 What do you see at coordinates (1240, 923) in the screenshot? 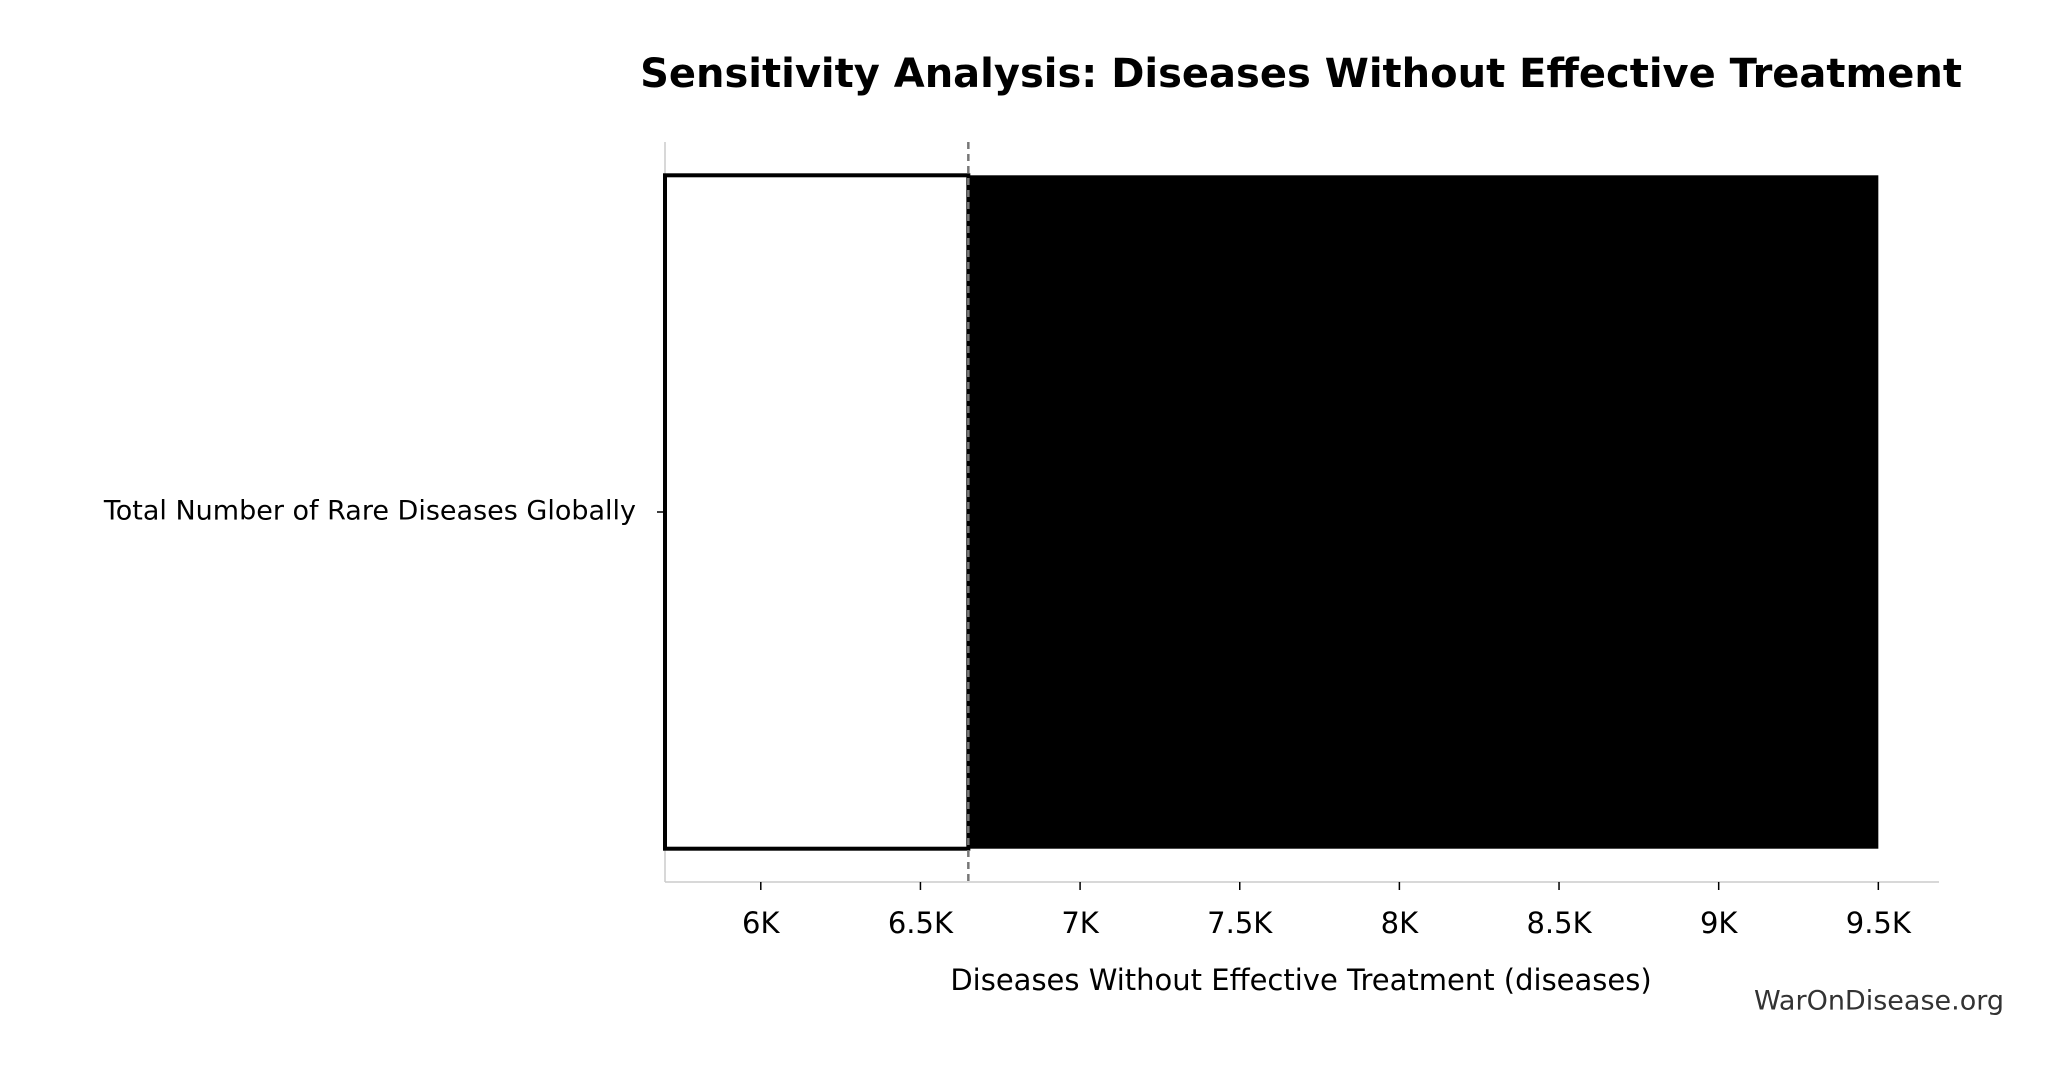
I see `x-tick-label: 7.5K` at bounding box center [1240, 923].